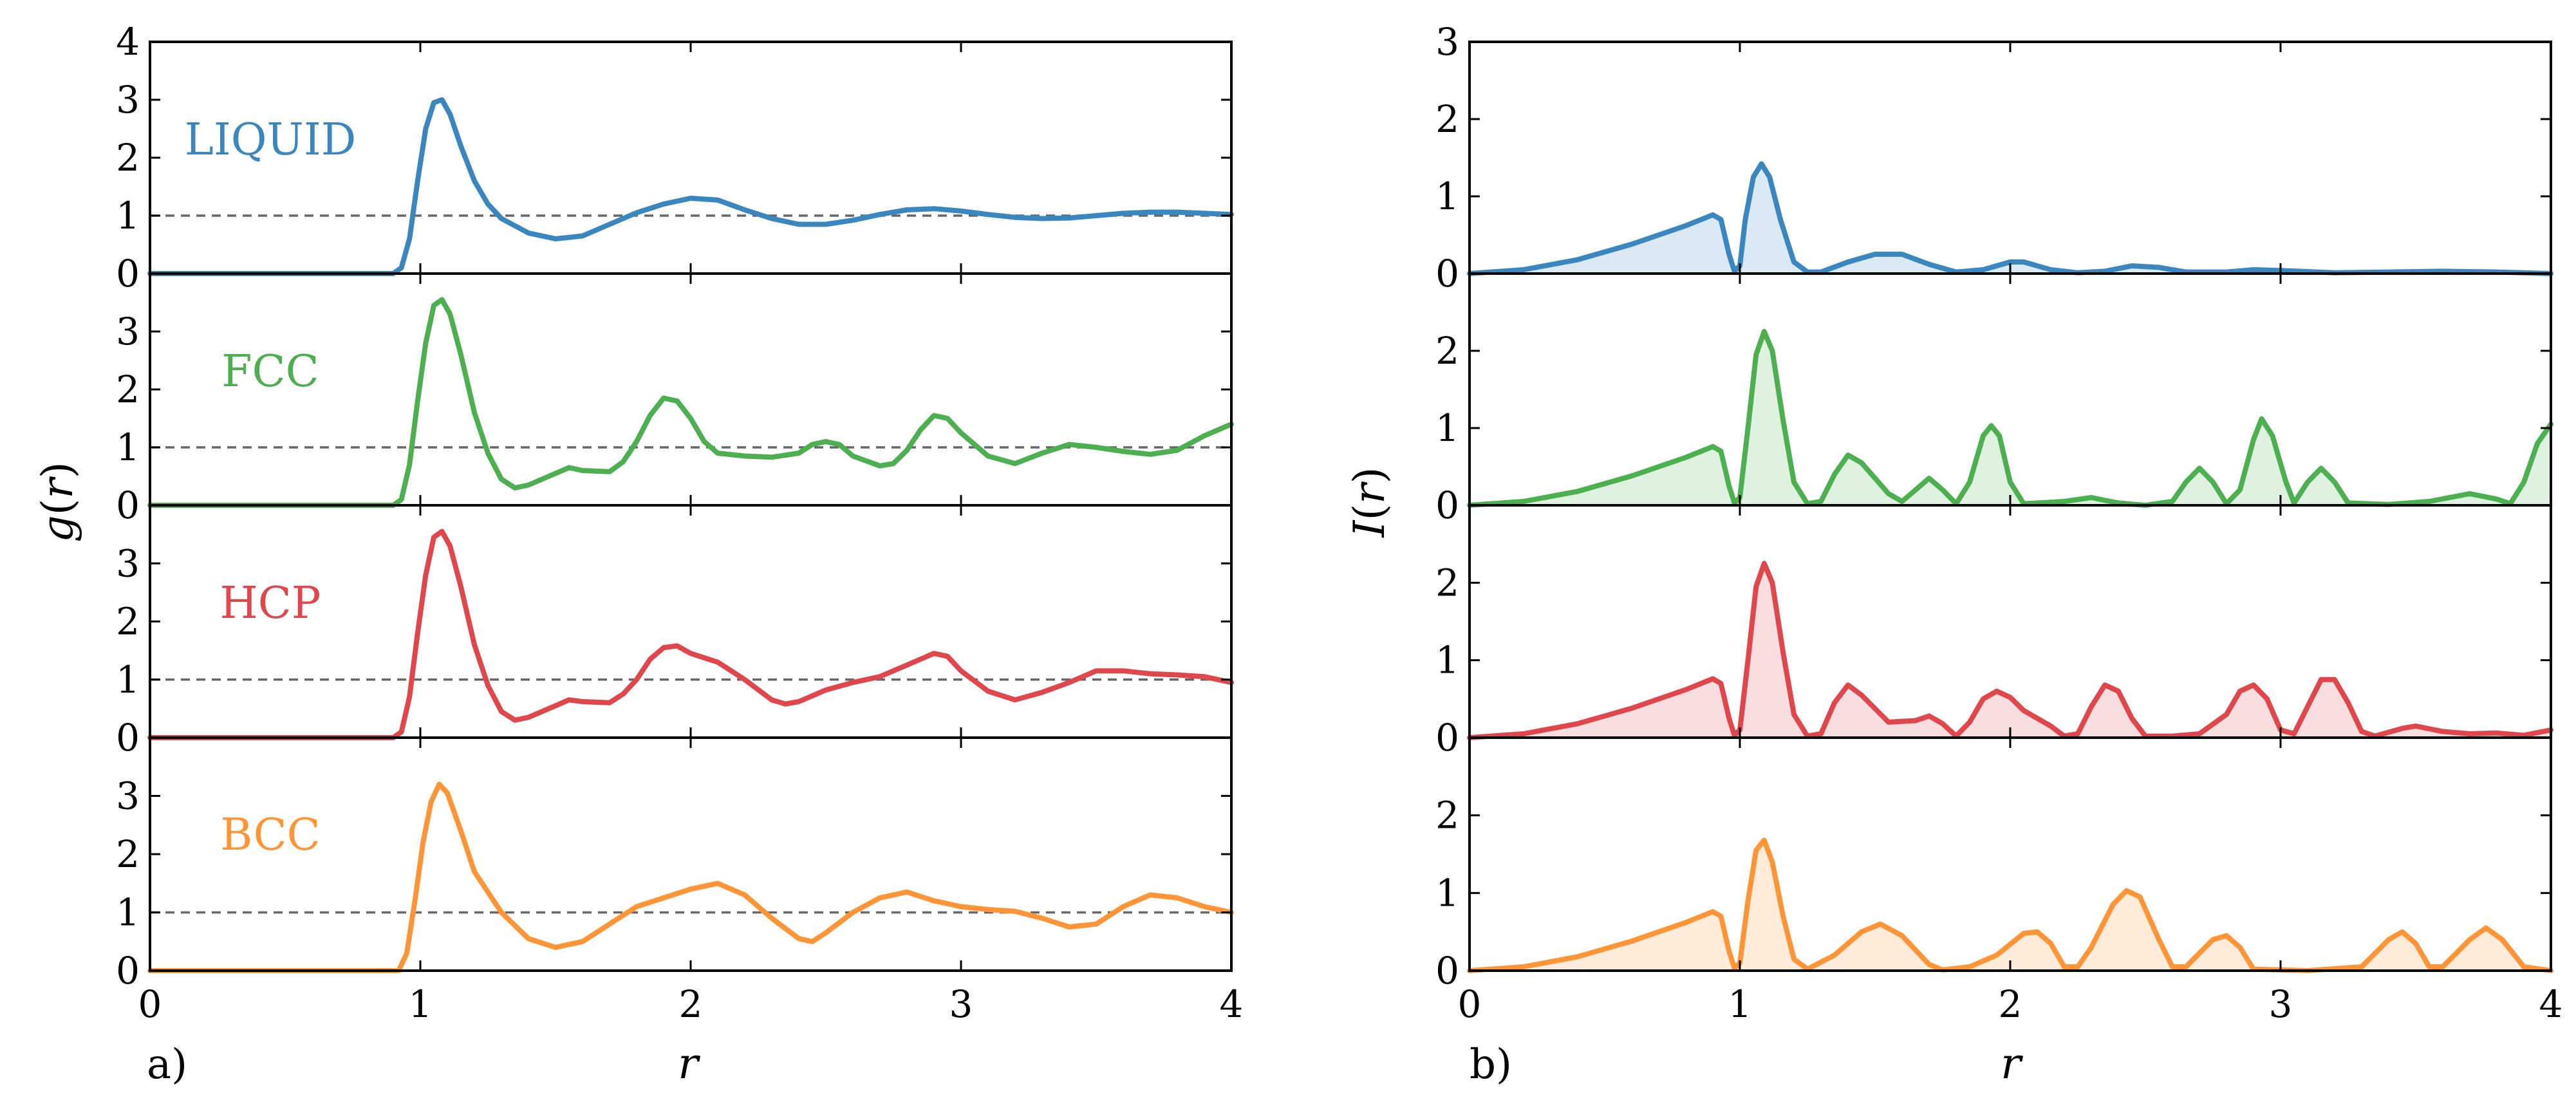 The height and width of the screenshot is (1111, 2576). Describe the element at coordinates (128, 42) in the screenshot. I see `y-tick-label: 4` at that location.